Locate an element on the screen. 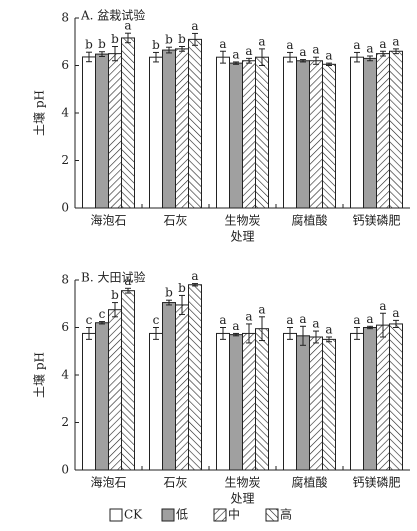 The width and height of the screenshot is (417, 531). x-tick-label: 钙镁磷肥 is located at coordinates (376, 220).